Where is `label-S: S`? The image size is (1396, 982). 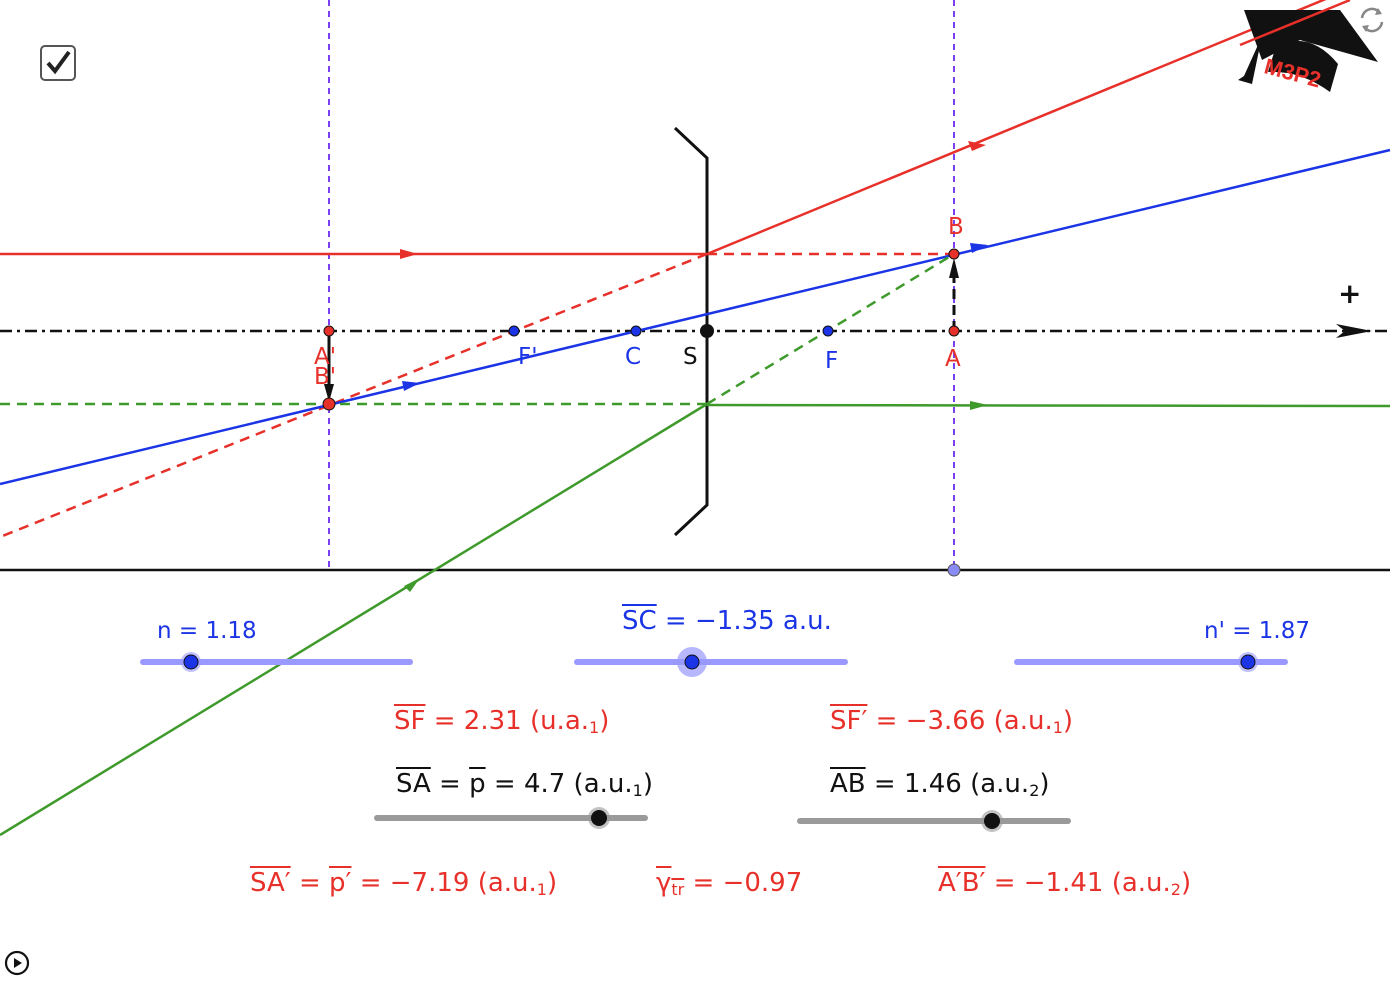 label-S: S is located at coordinates (690, 357).